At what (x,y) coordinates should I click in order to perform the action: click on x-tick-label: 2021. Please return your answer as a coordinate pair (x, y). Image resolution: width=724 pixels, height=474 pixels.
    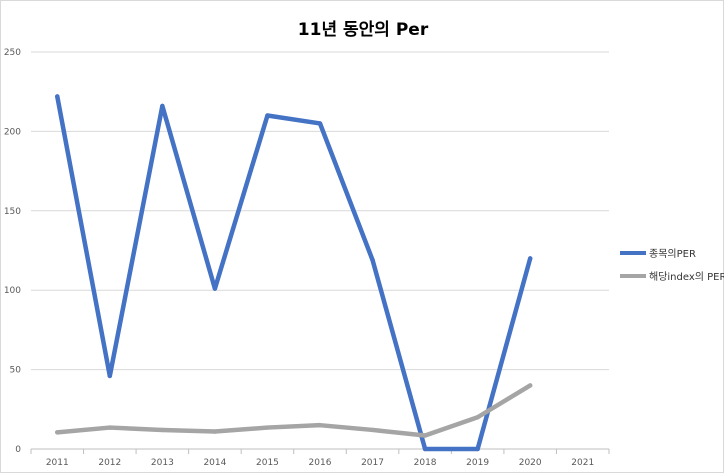
    Looking at the image, I should click on (582, 463).